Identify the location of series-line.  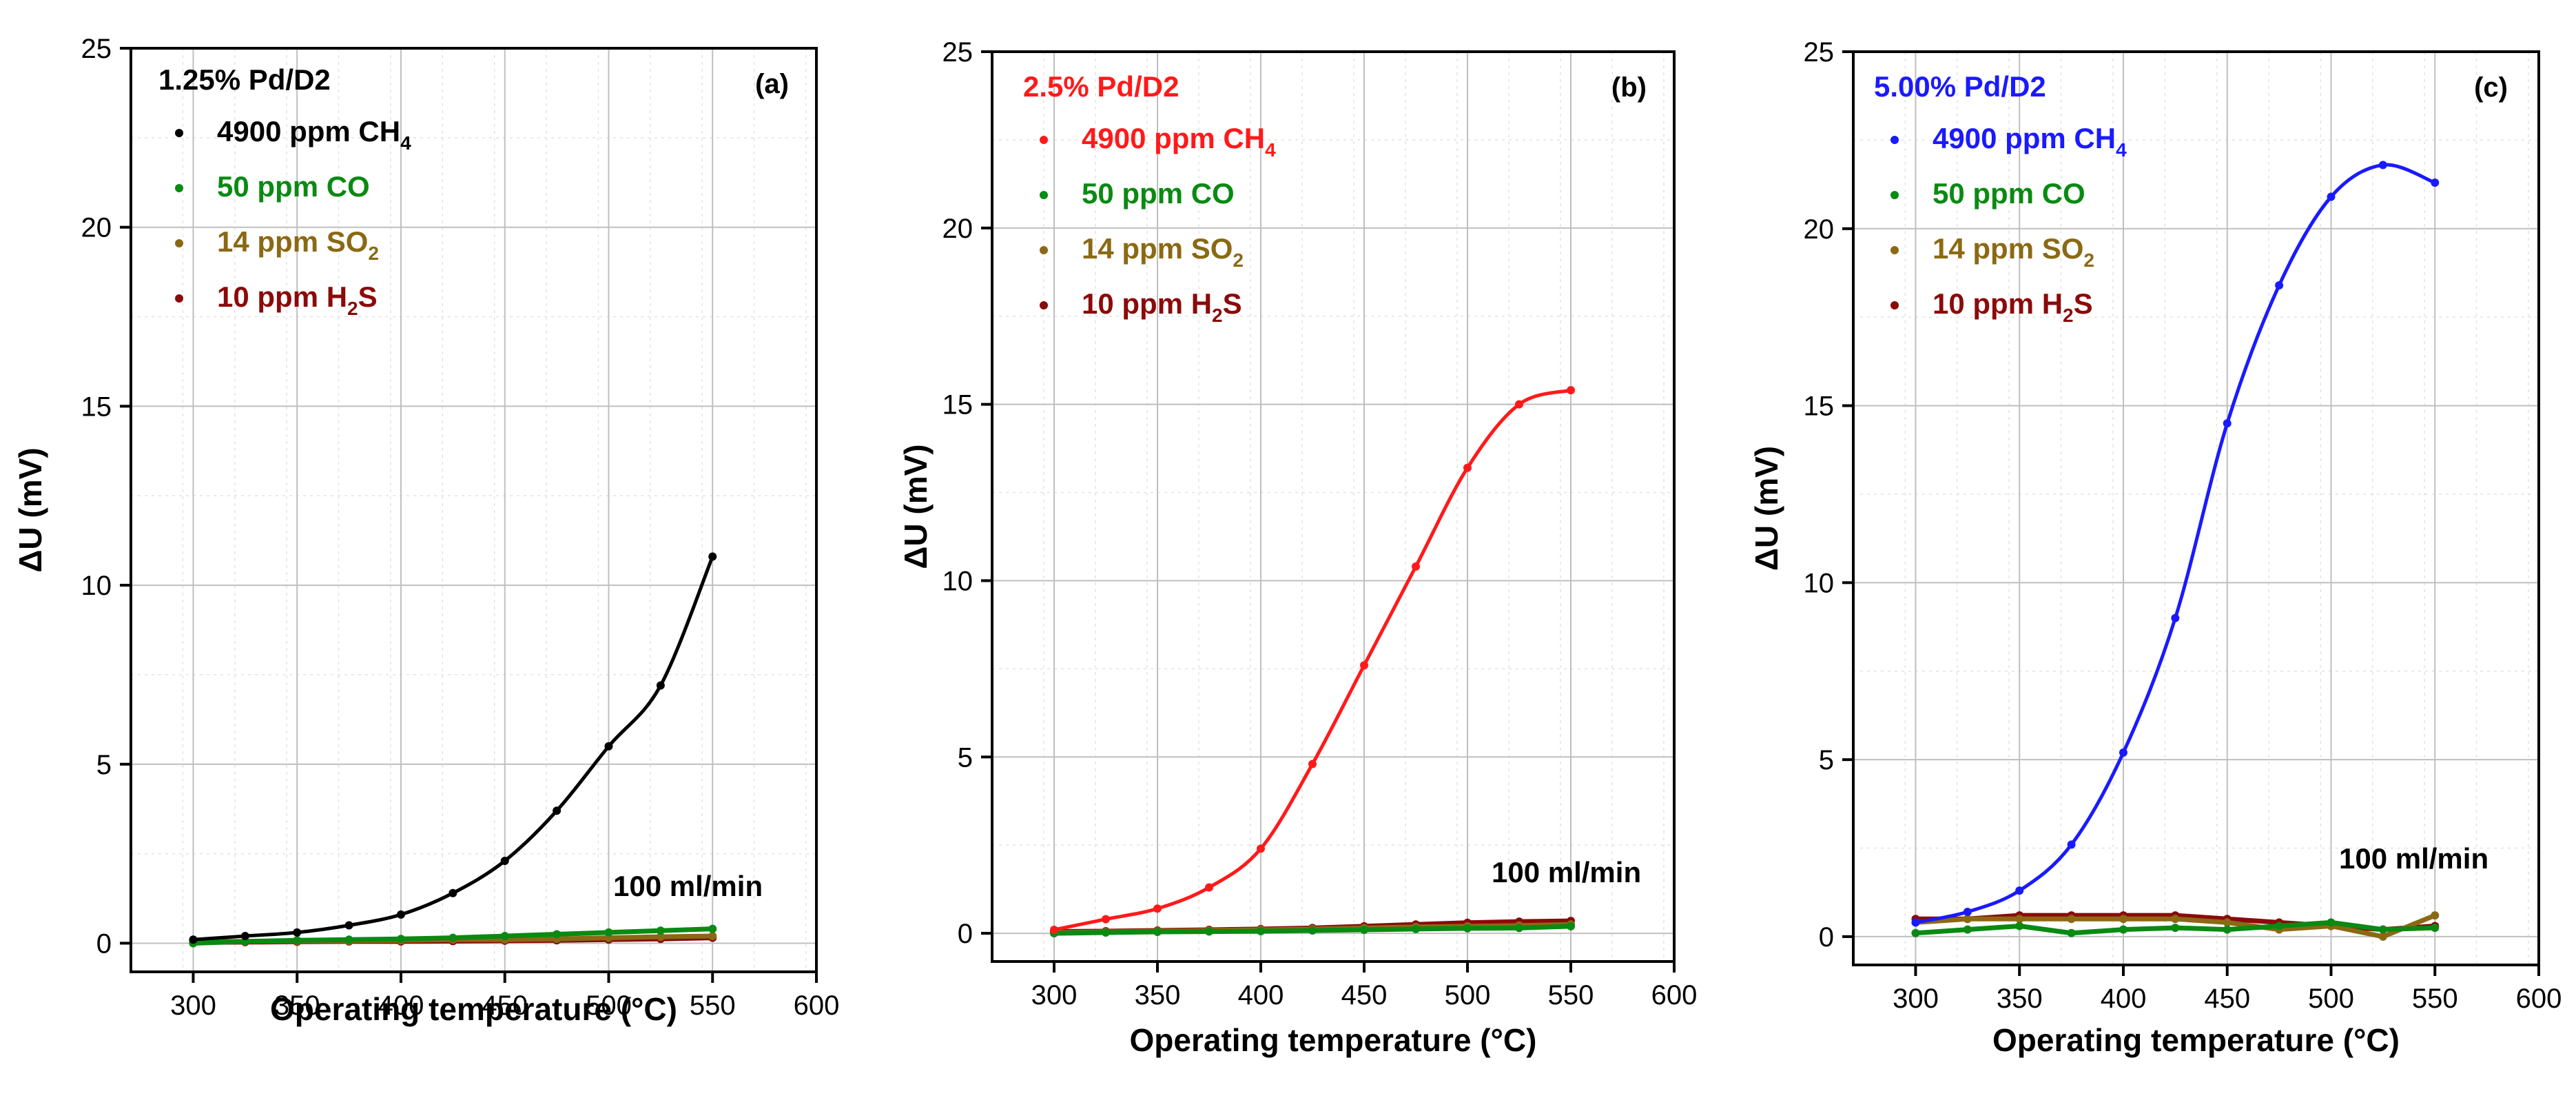
(2175, 543).